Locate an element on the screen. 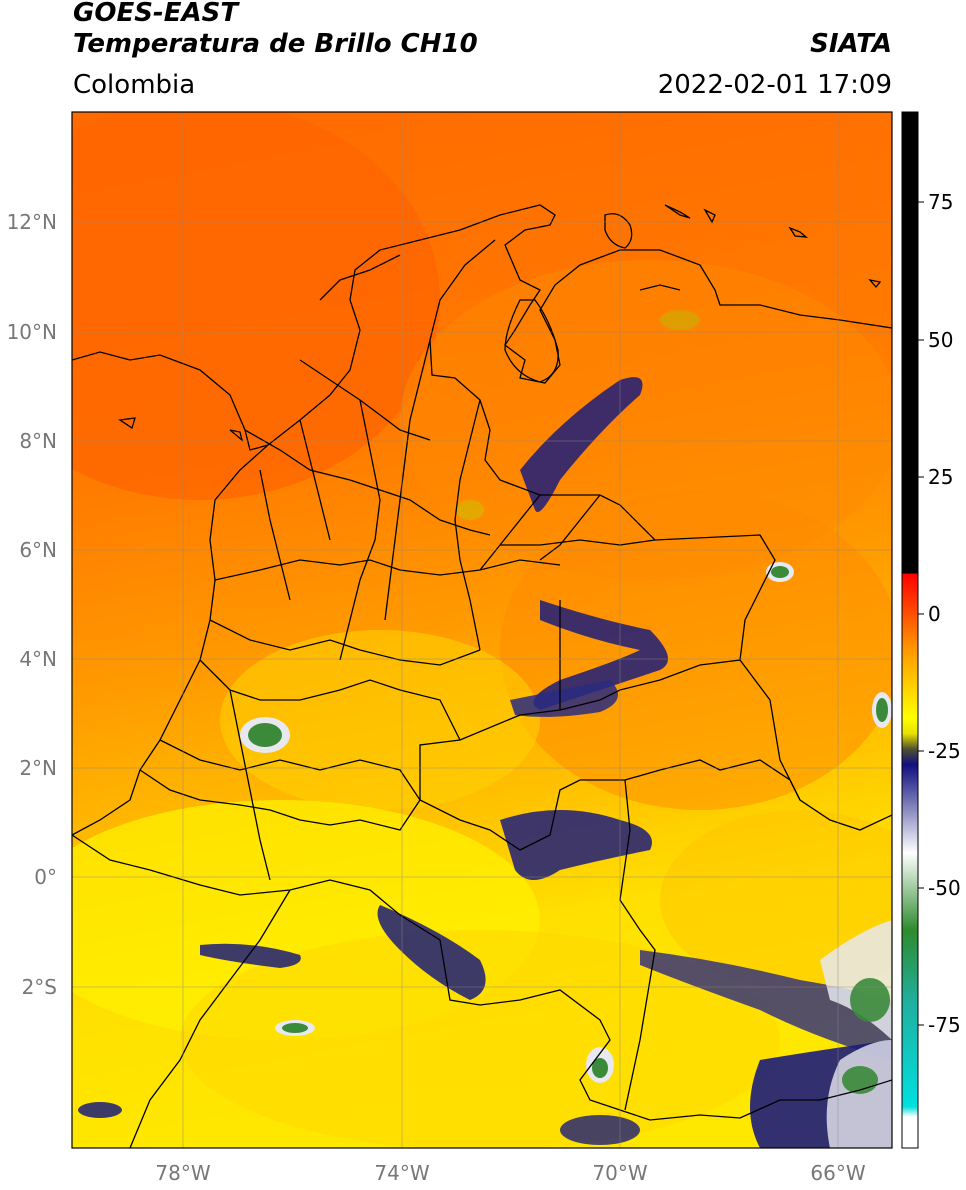 This screenshot has width=966, height=1190. longitude-labels: 78°W 74°W 70°W 66°W is located at coordinates (510, 1173).